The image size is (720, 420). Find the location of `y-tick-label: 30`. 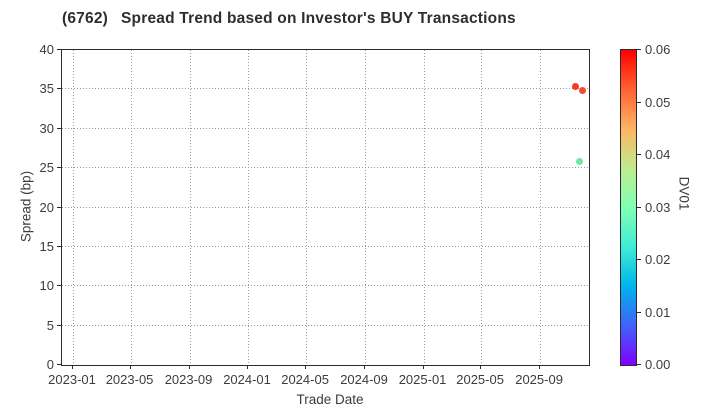

y-tick-label: 30 is located at coordinates (46, 128).